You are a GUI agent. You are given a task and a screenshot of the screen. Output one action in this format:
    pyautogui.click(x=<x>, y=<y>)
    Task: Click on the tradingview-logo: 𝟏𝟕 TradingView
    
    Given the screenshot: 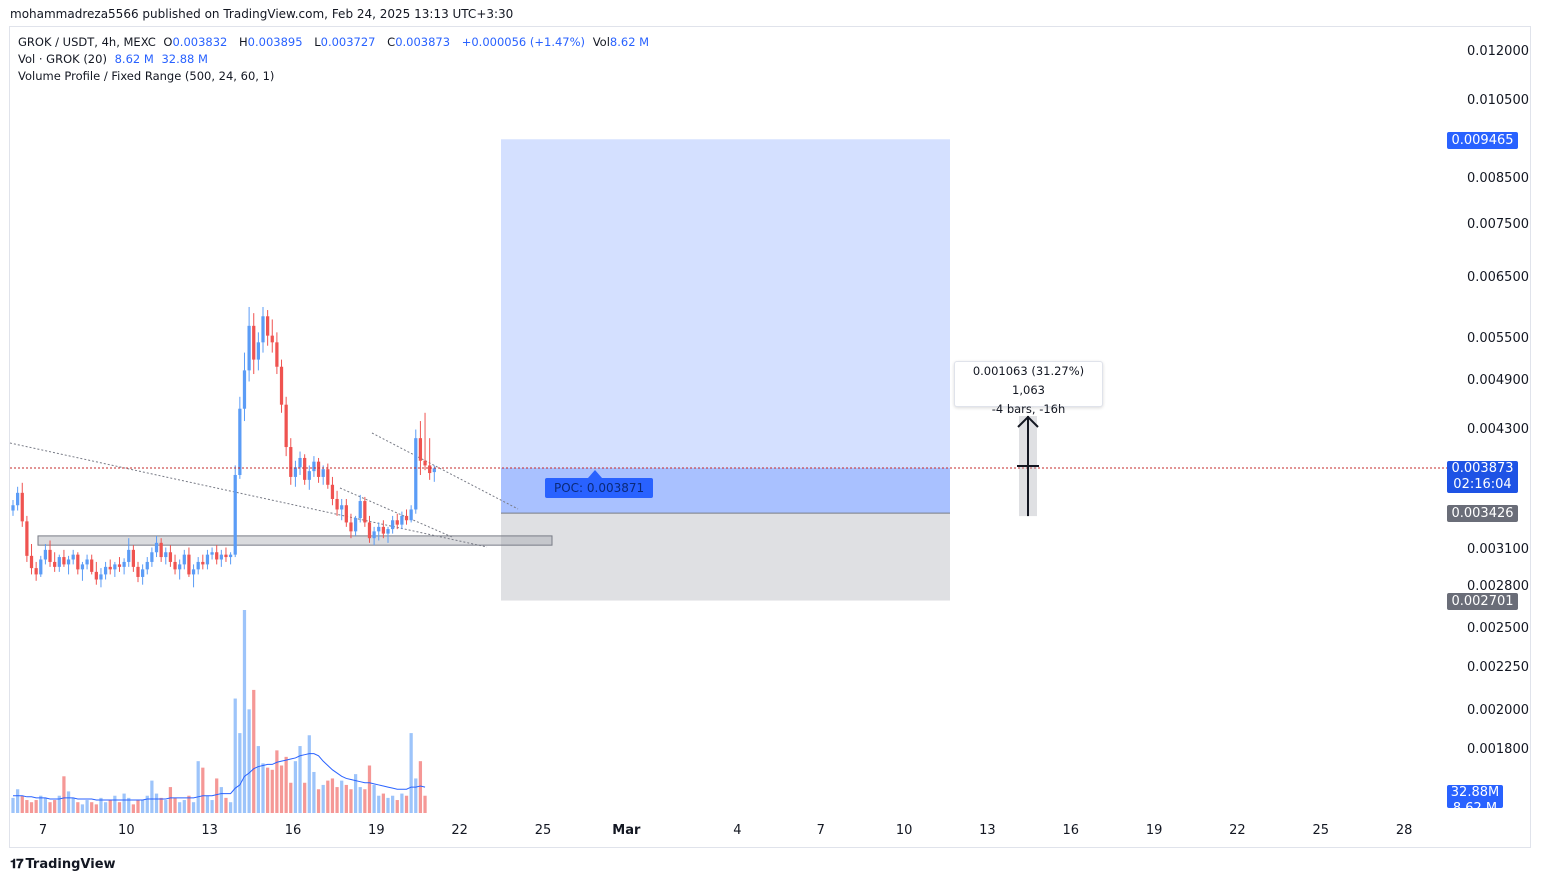 What is the action you would take?
    pyautogui.click(x=63, y=864)
    